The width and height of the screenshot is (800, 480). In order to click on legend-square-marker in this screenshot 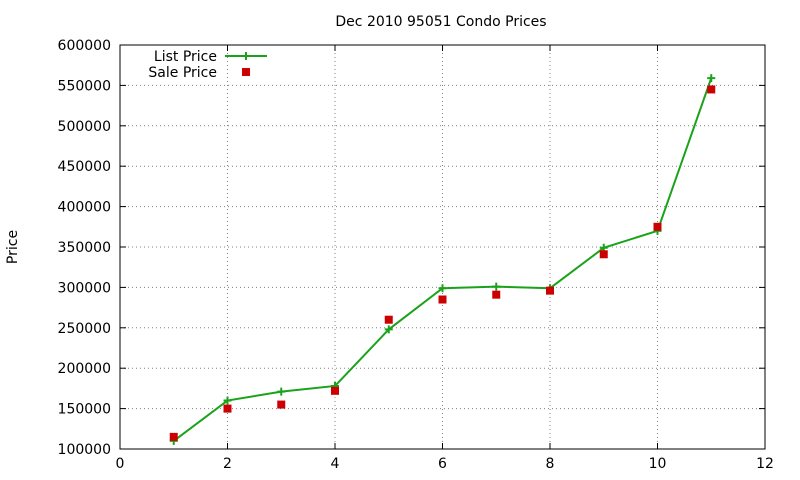, I will do `click(246, 72)`.